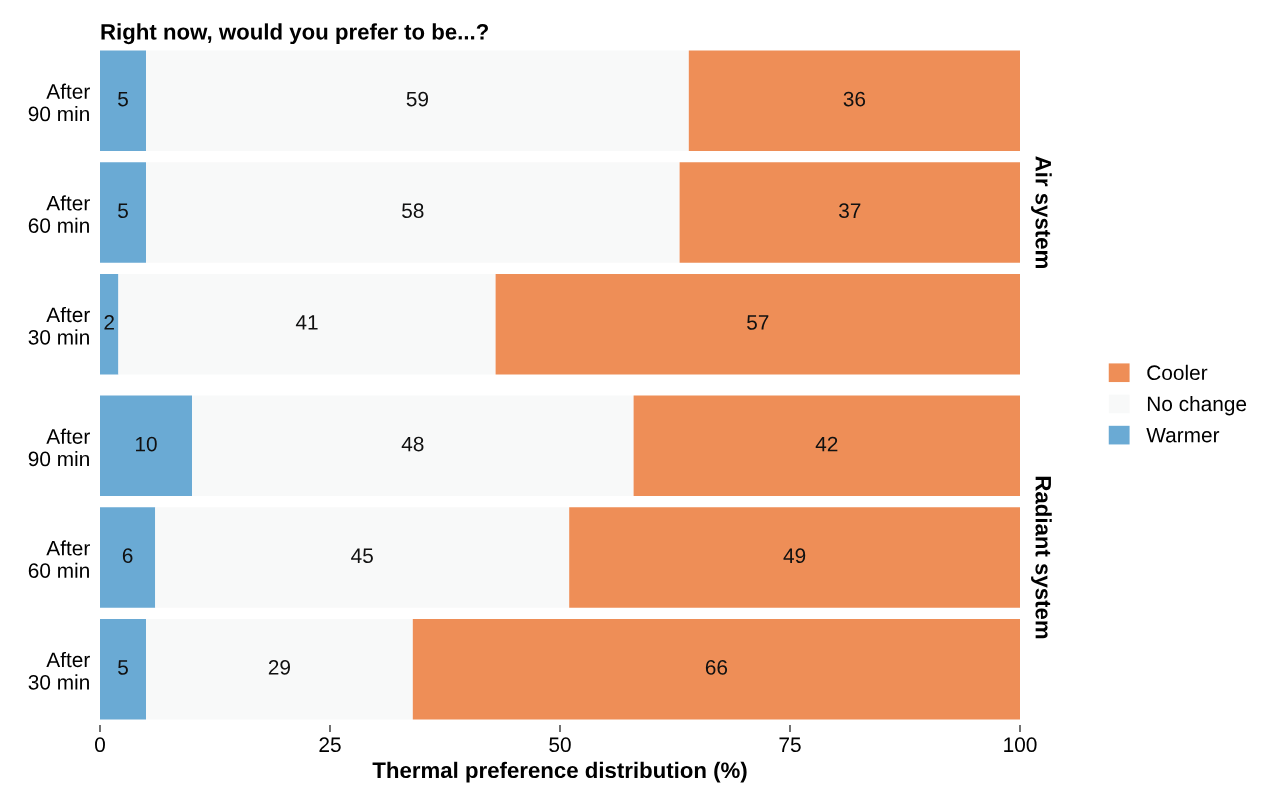 This screenshot has height=797, width=1263. I want to click on data-label: 57, so click(758, 322).